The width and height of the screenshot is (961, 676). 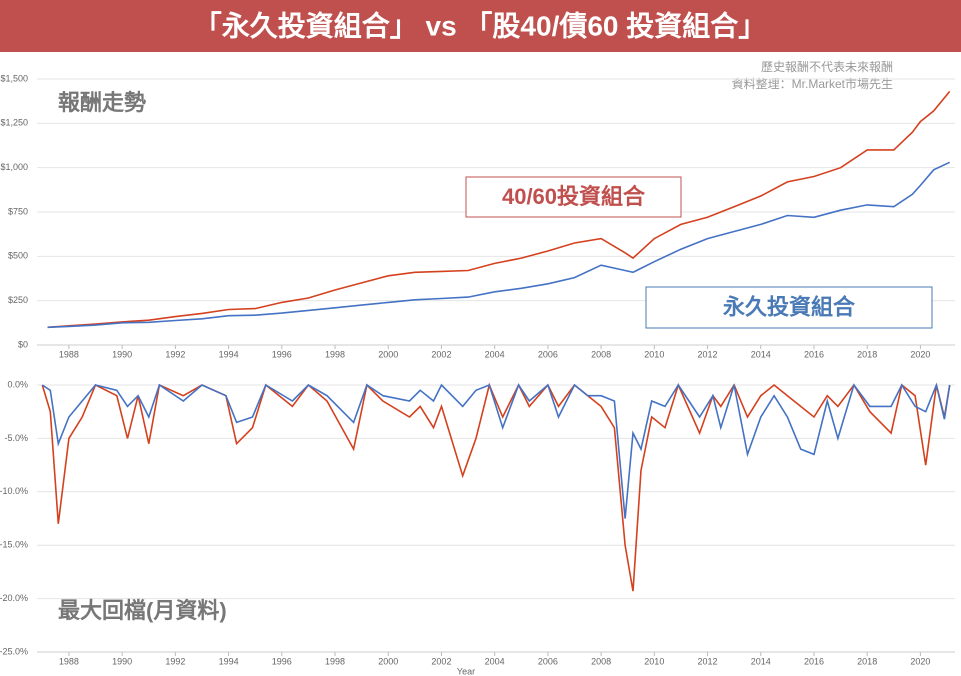 What do you see at coordinates (14, 598) in the screenshot?
I see `y-tick-label: -20.0%` at bounding box center [14, 598].